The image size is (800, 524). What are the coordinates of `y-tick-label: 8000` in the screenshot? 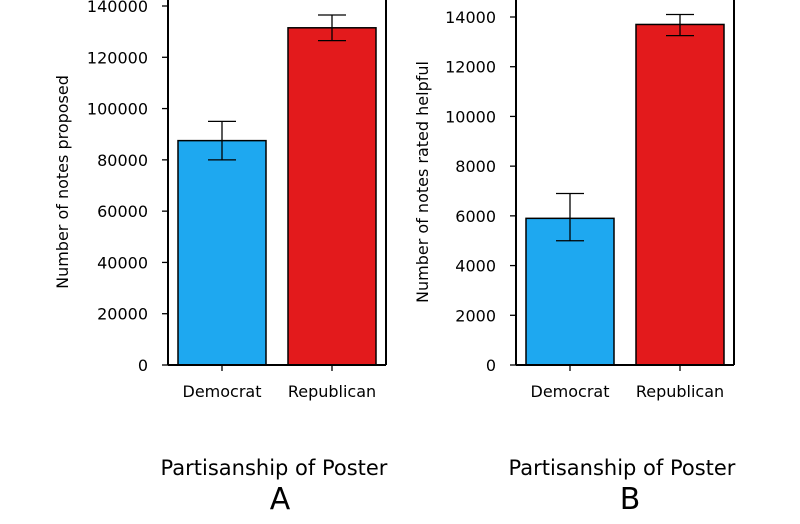 It's located at (475, 166).